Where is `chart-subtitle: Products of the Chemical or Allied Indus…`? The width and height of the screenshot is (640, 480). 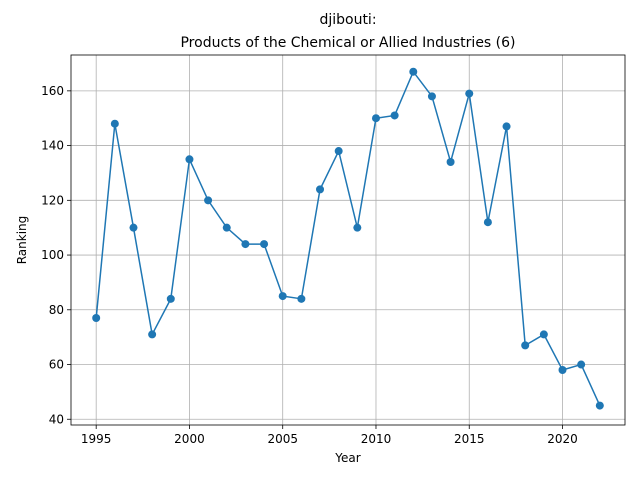 chart-subtitle: Products of the Chemical or Allied Indus… is located at coordinates (347, 43).